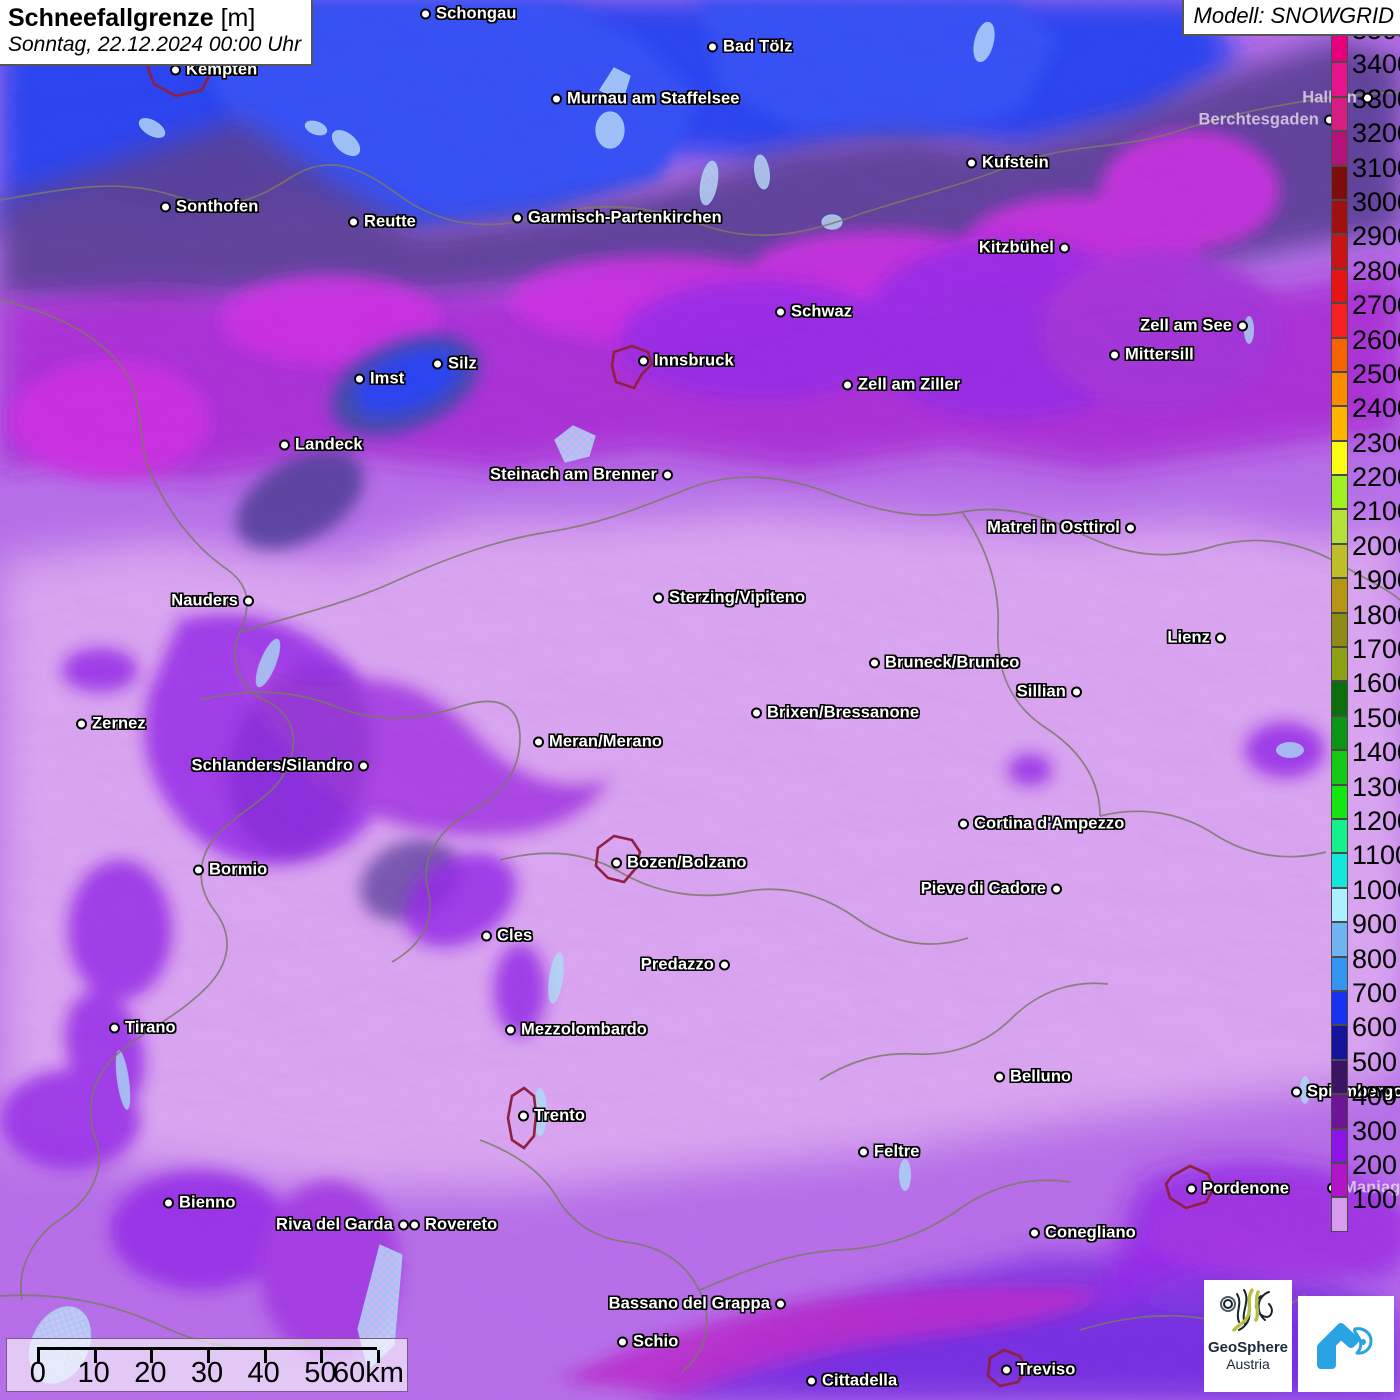 This screenshot has height=1400, width=1400. I want to click on title-parameter: Schneefallgrenze, so click(111, 18).